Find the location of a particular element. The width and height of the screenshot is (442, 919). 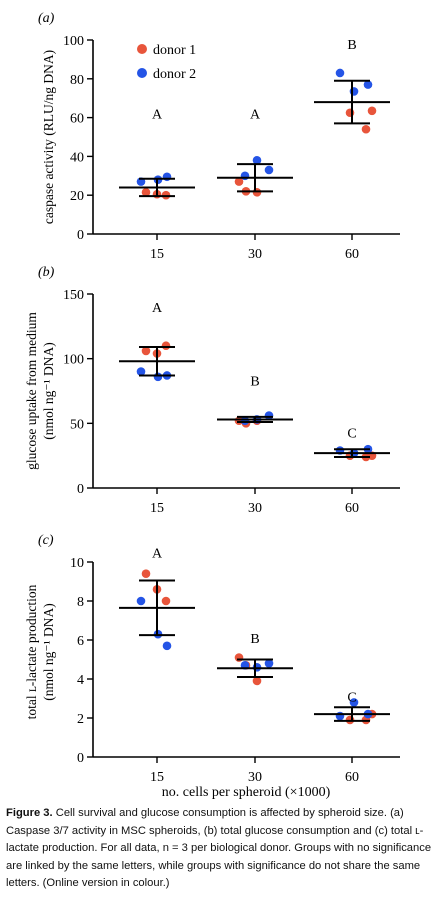

panel-3-x-axis-label: no. cells per spheroid (×1000) is located at coordinates (246, 792).